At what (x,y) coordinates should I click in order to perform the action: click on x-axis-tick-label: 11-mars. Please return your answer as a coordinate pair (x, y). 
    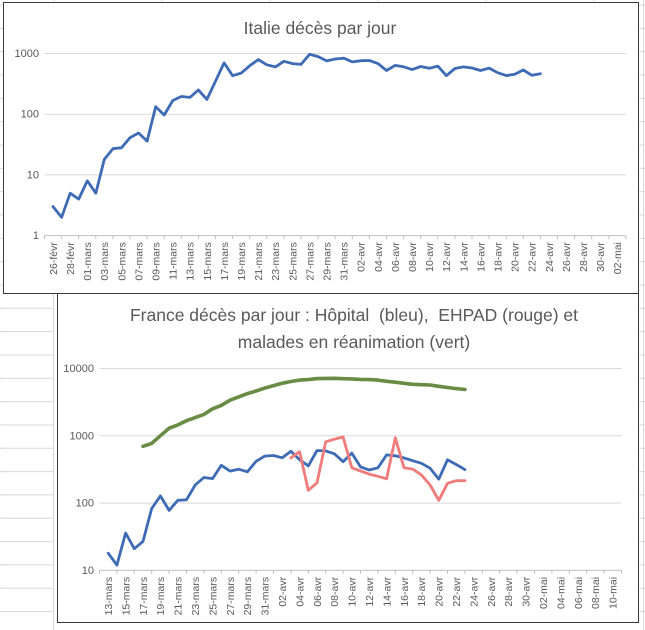
    Looking at the image, I should click on (174, 261).